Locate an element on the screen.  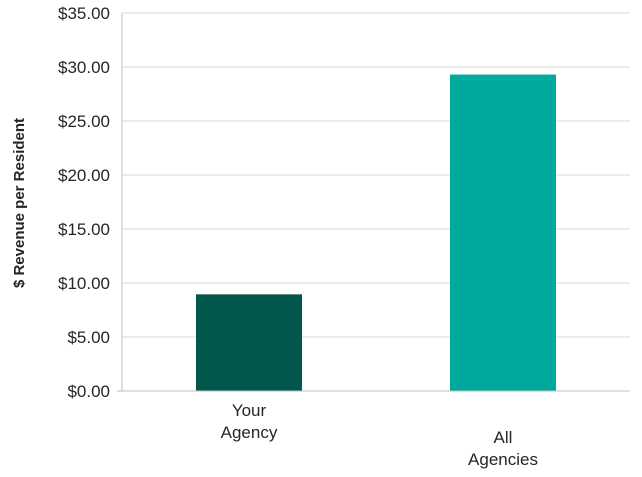
x-category-label: Your Agency is located at coordinates (249, 421).